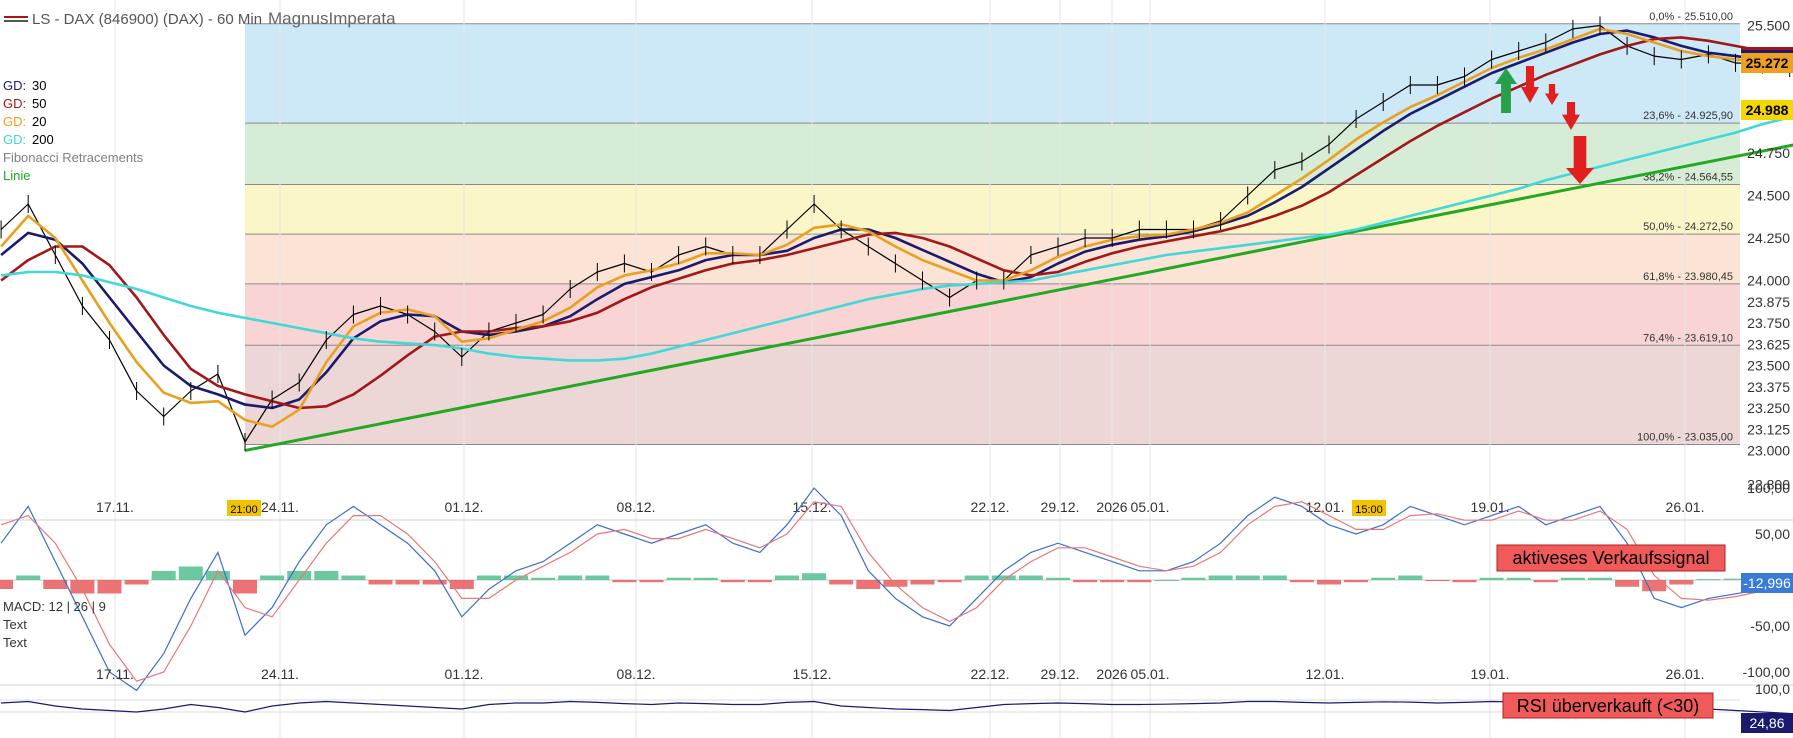  I want to click on x-marker-right: 15:00, so click(1369, 508).